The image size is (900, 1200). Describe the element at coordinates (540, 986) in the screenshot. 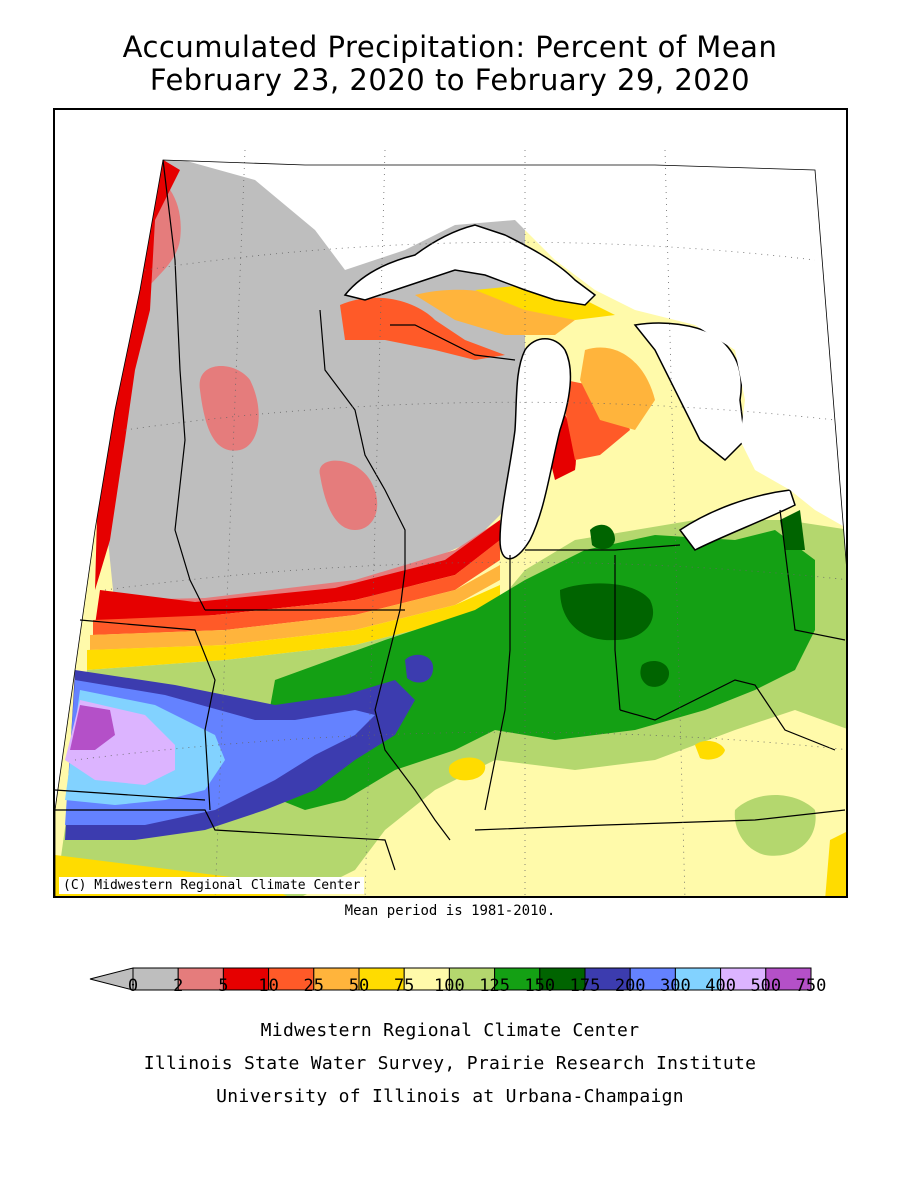

I see `legend-tick-label: 150` at that location.